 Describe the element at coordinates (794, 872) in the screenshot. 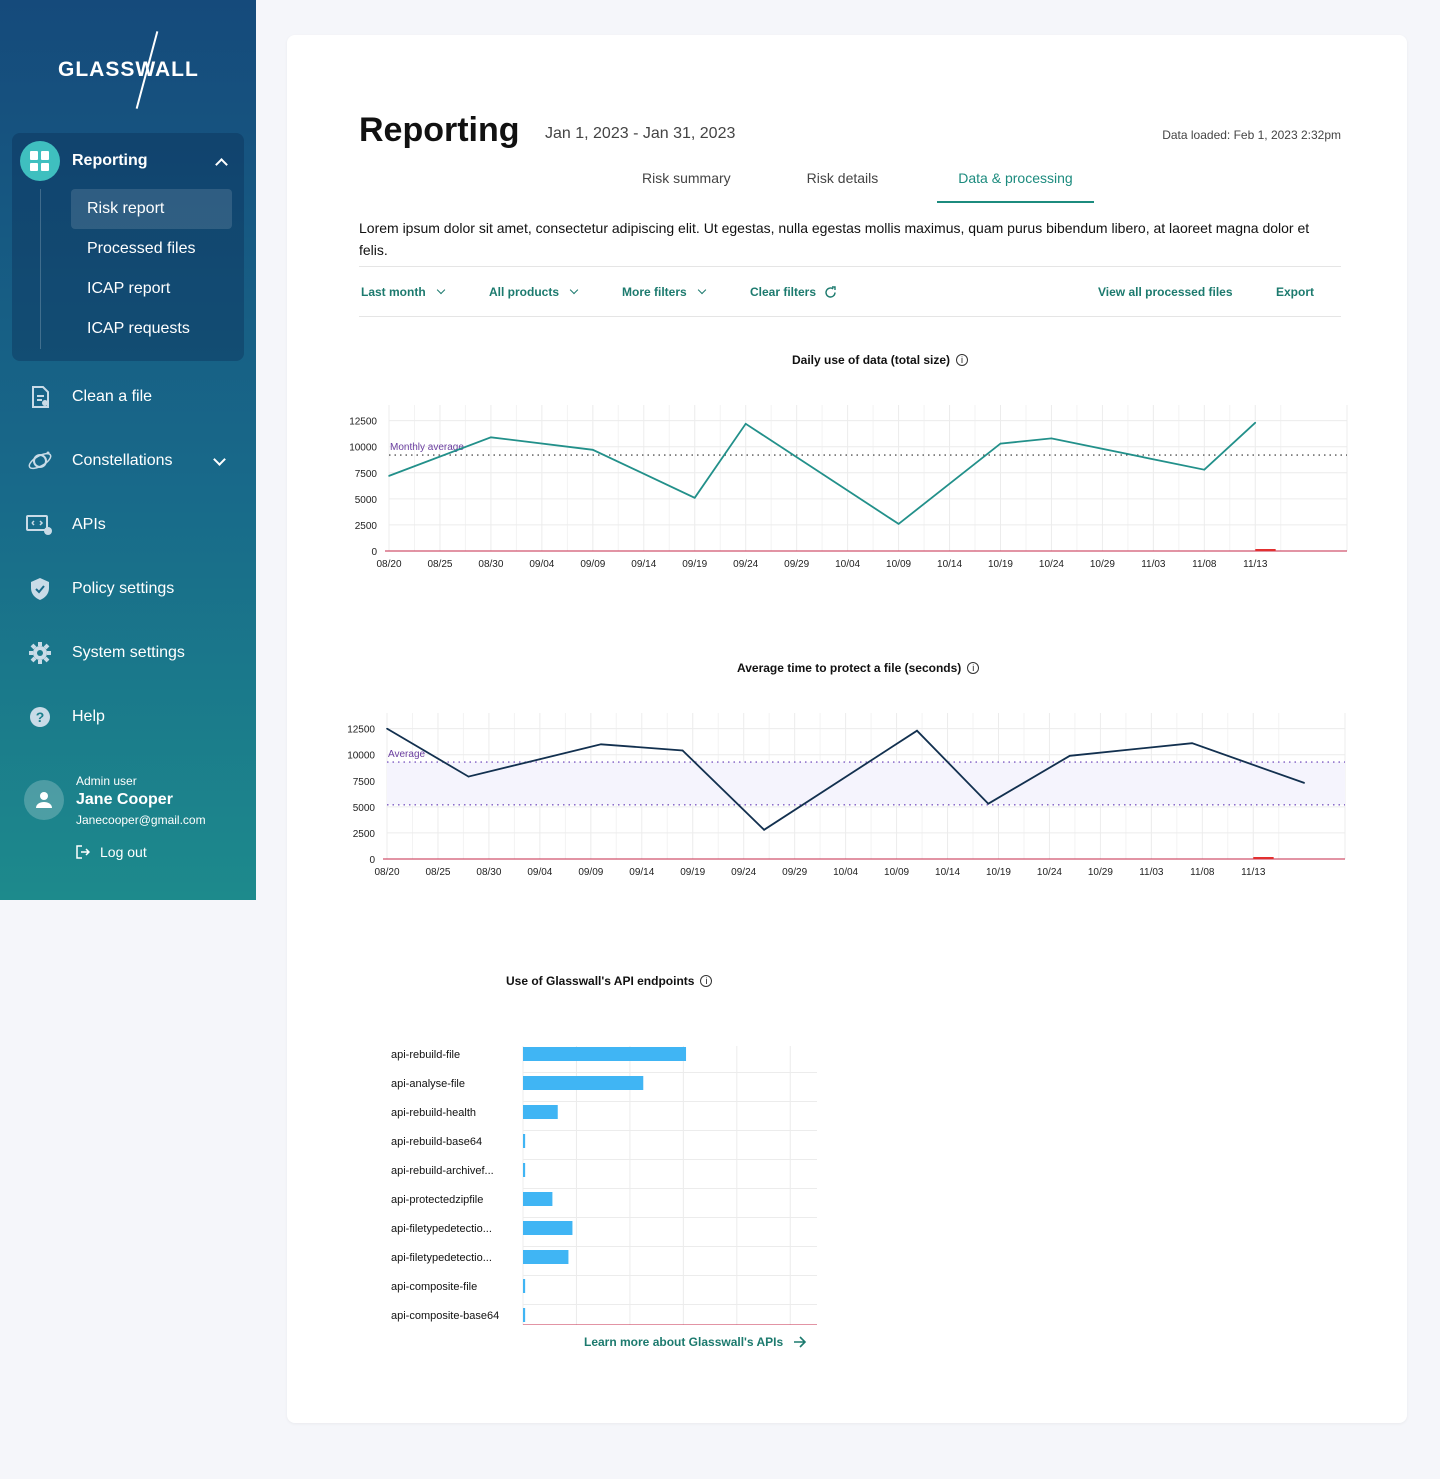

I see `x-tick-label: 09/29` at that location.